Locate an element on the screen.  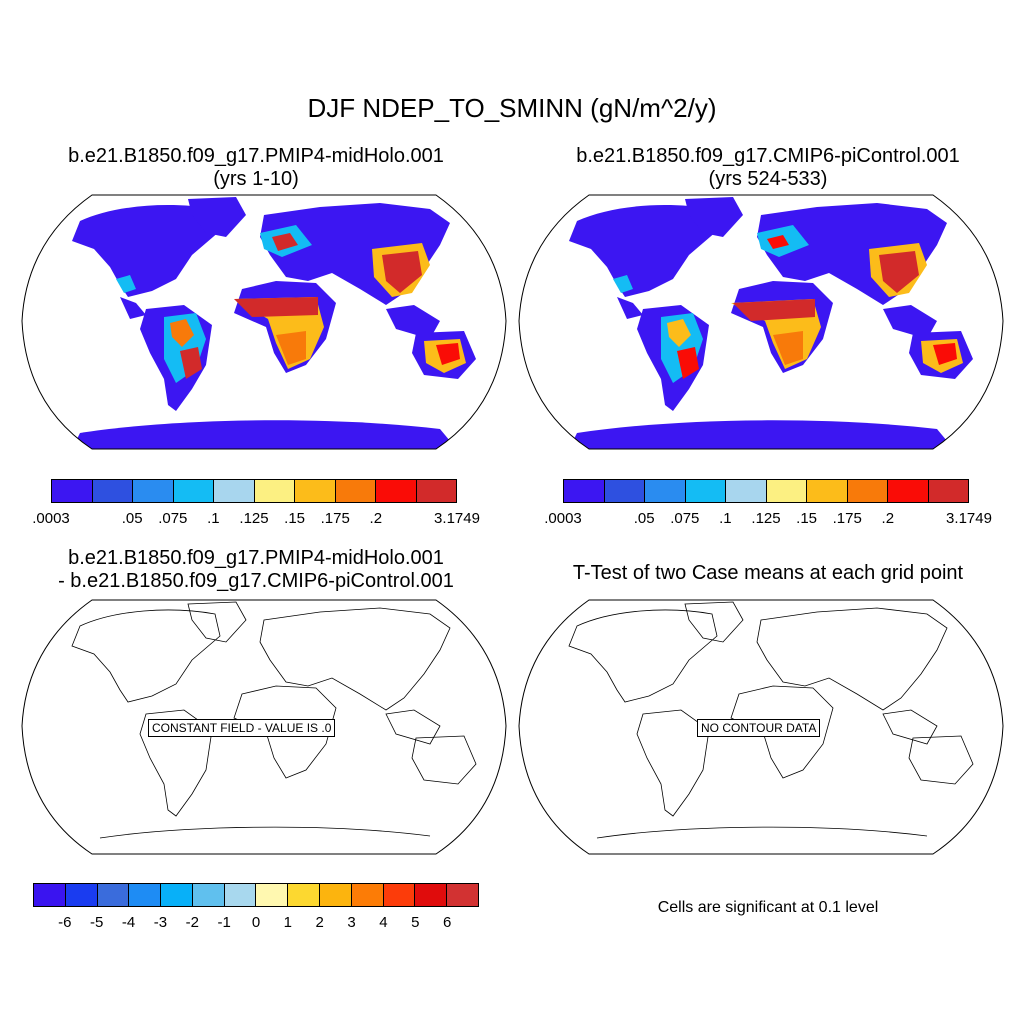
colorbar-tick-label: 5 is located at coordinates (415, 922).